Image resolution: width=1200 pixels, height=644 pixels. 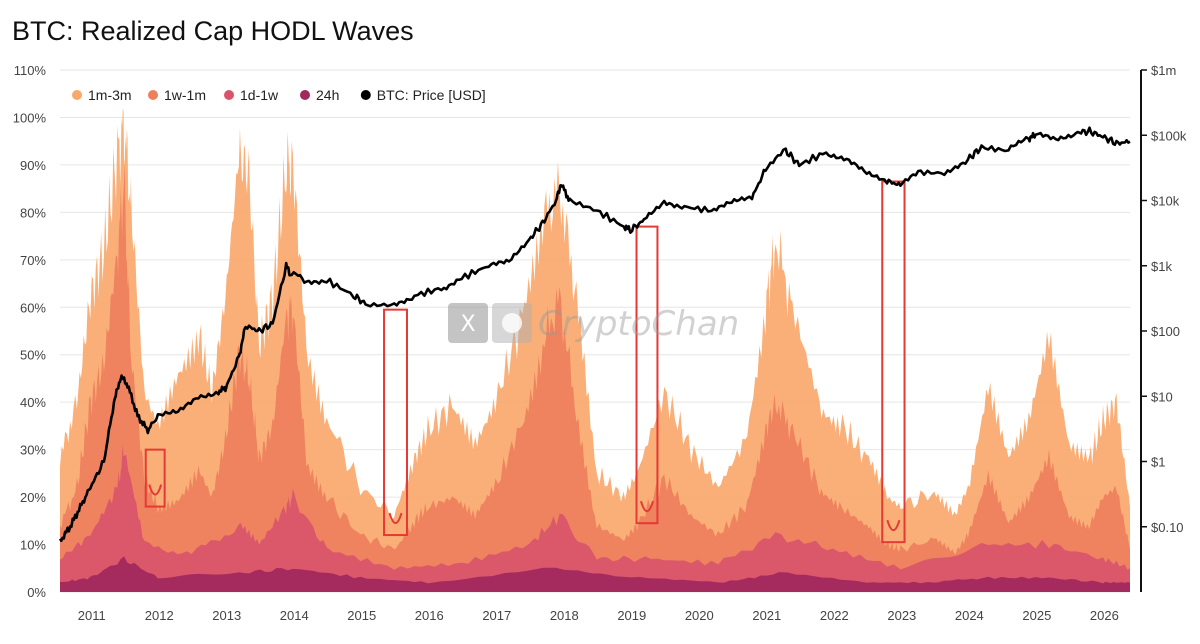 I want to click on y-left-tick-label: 0%, so click(x=36, y=592).